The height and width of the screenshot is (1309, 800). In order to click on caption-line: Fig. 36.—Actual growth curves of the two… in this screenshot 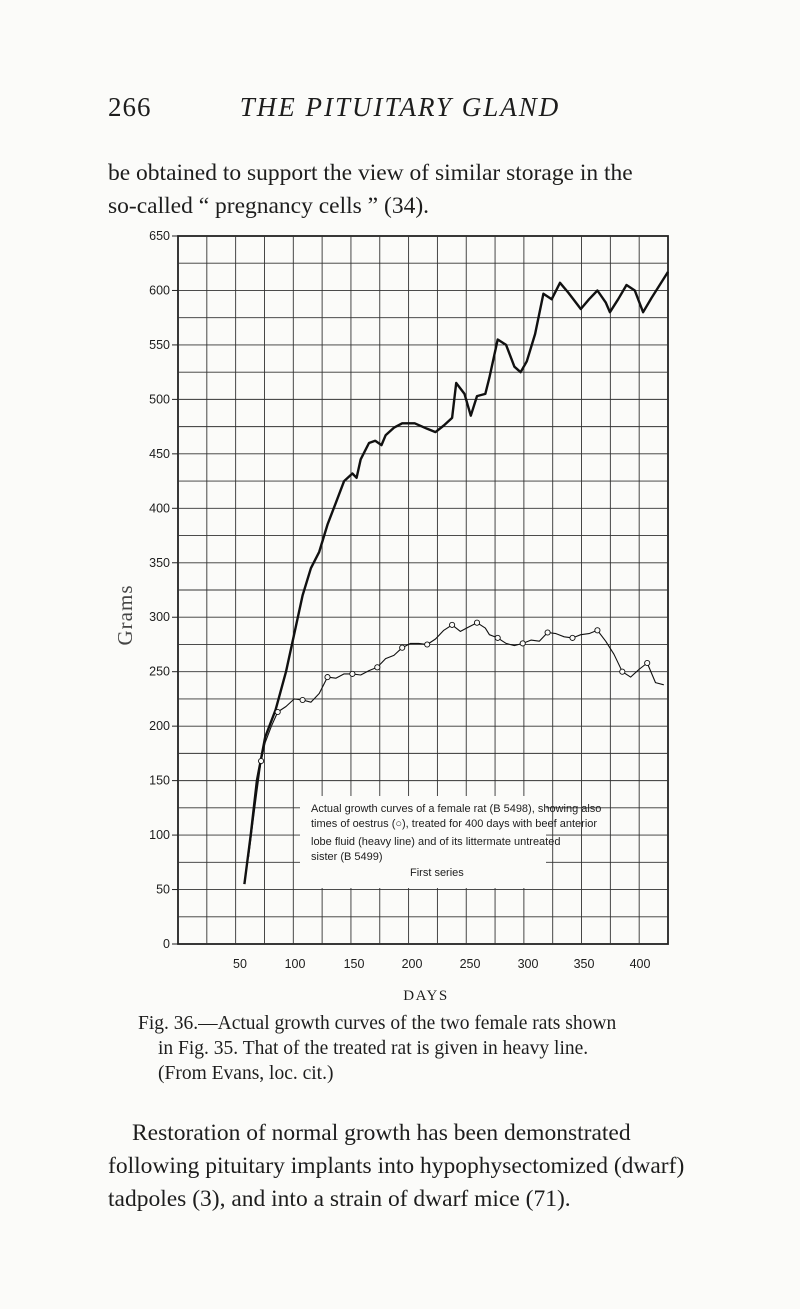, I will do `click(377, 1023)`.